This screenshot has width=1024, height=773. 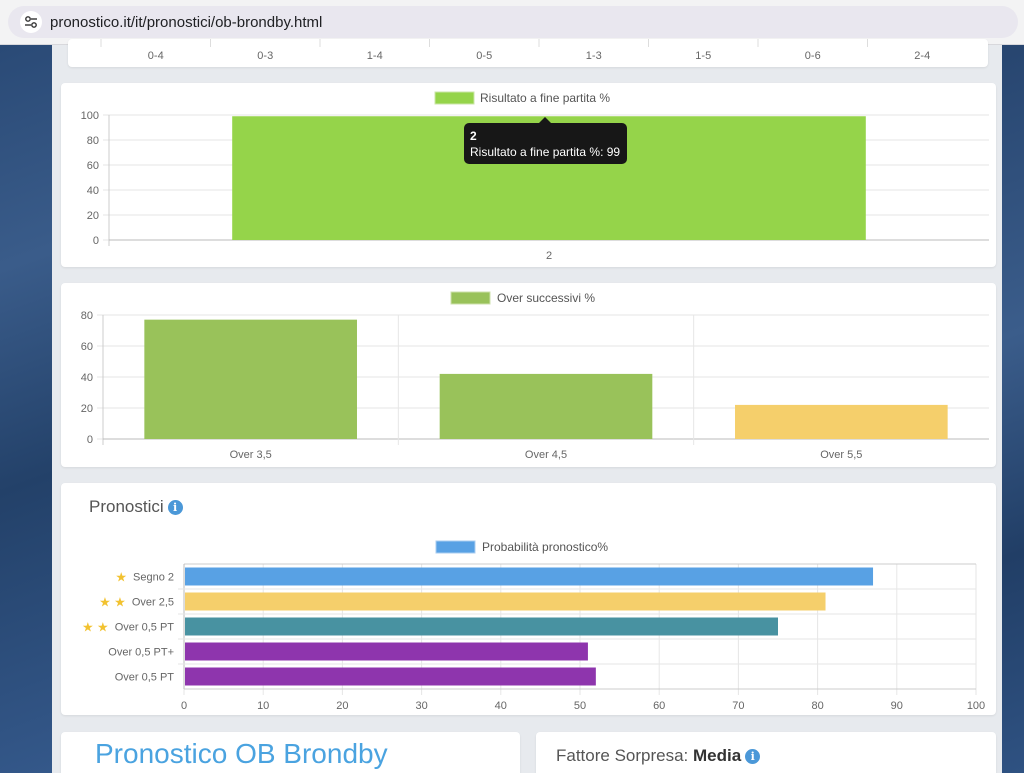 I want to click on score-label: 0-4, so click(x=156, y=56).